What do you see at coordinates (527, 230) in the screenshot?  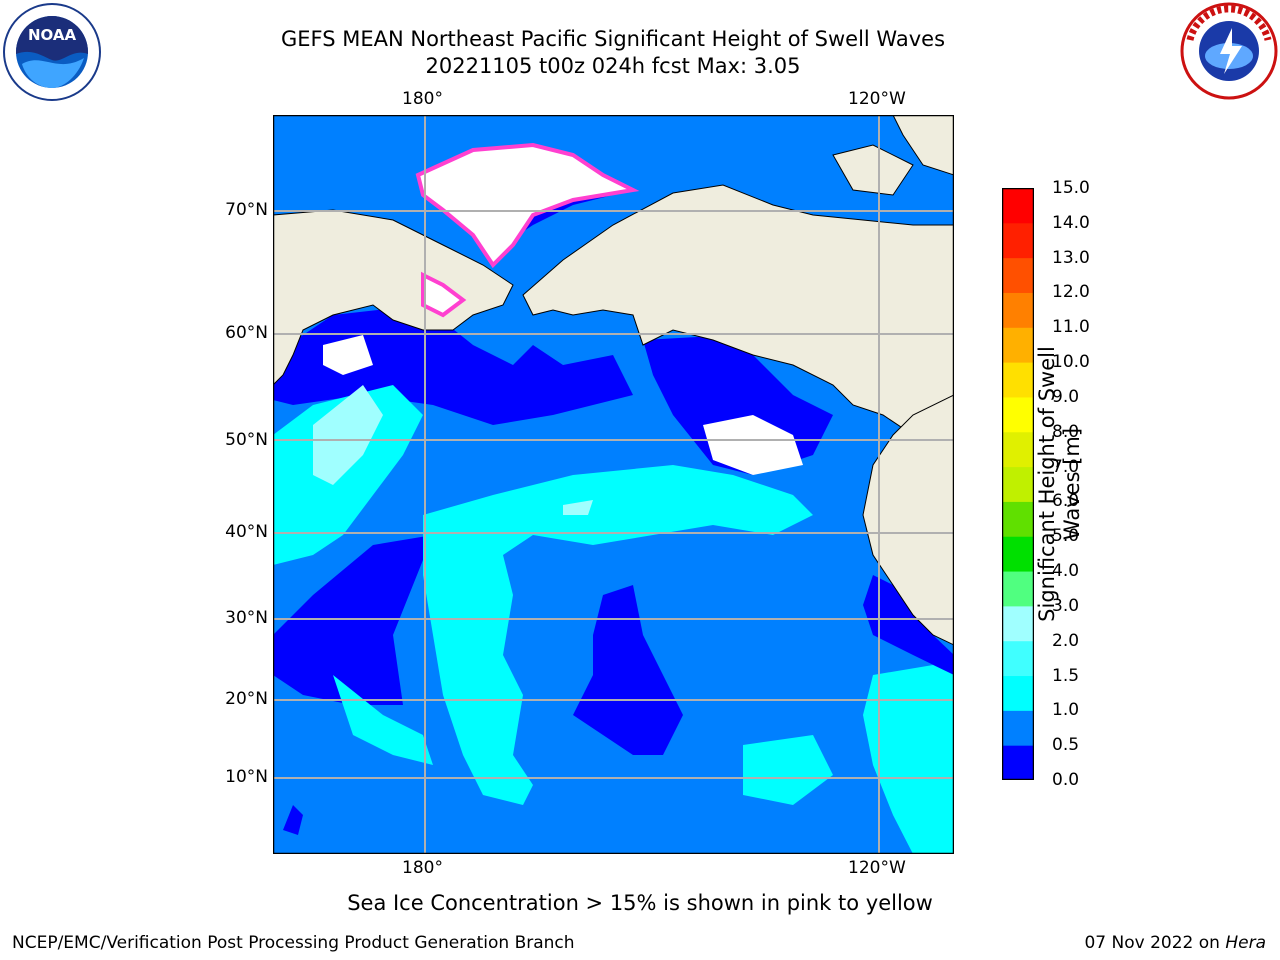 I see `sea-ice` at bounding box center [527, 230].